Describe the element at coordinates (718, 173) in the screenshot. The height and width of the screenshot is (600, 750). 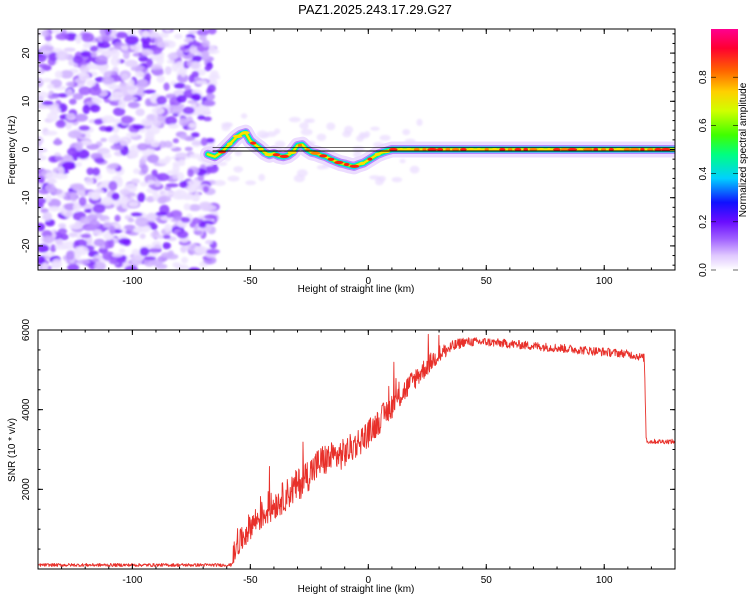
I see `colorbar-ticks: 0.0 0.2 0.4 0.6 0.8` at that location.